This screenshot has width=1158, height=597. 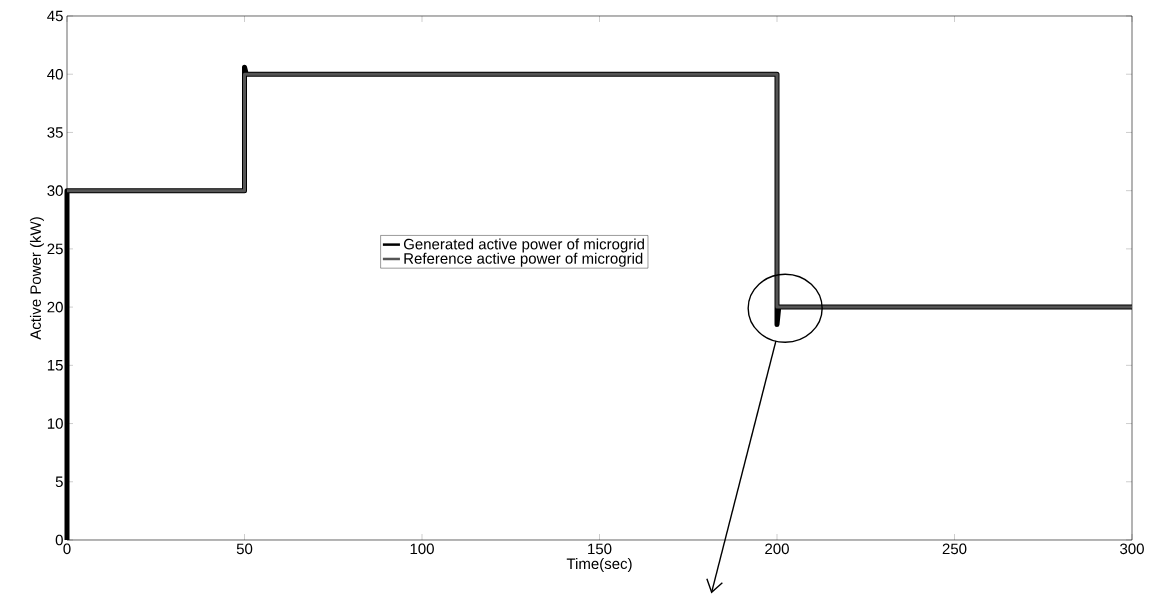 I want to click on y-tick-label: 35, so click(x=55, y=132).